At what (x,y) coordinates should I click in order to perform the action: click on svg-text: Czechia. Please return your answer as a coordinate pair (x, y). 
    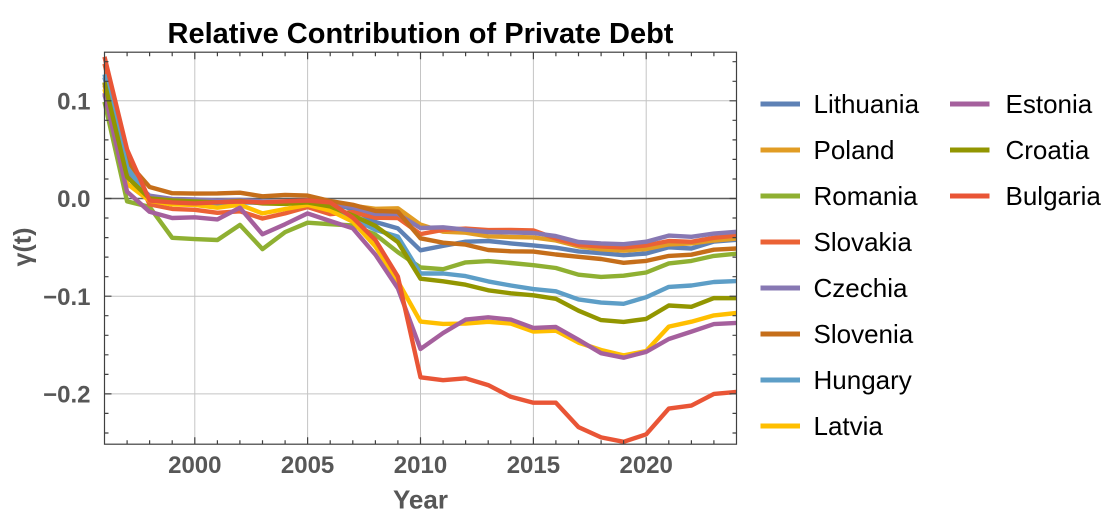
    Looking at the image, I should click on (861, 288).